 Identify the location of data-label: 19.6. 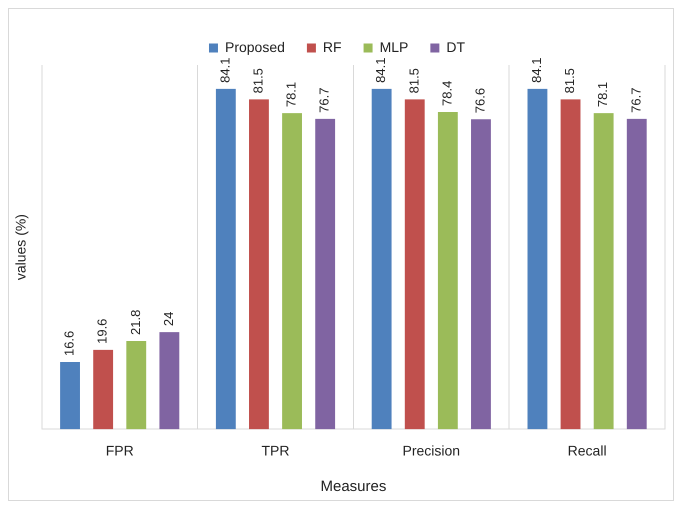
(102, 331).